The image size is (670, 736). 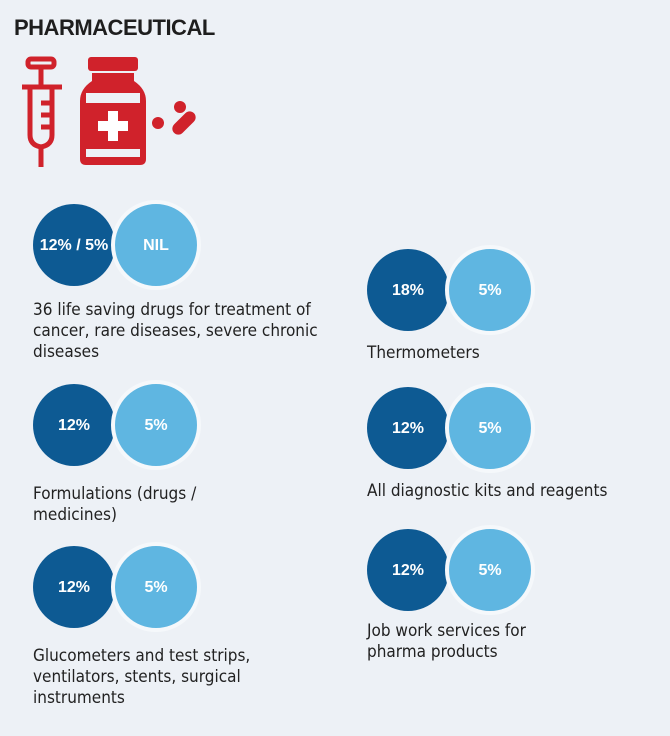 I want to click on syringe-icon, so click(x=42, y=111).